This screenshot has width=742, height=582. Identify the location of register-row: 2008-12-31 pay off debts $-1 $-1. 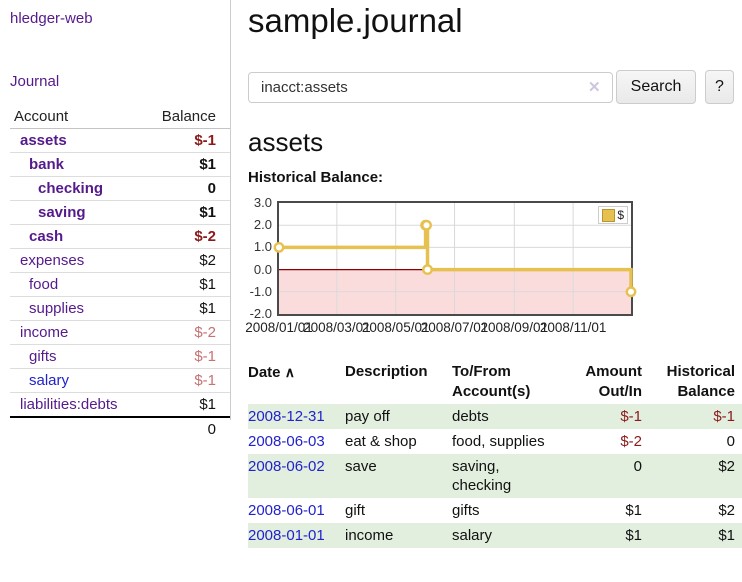
(495, 416).